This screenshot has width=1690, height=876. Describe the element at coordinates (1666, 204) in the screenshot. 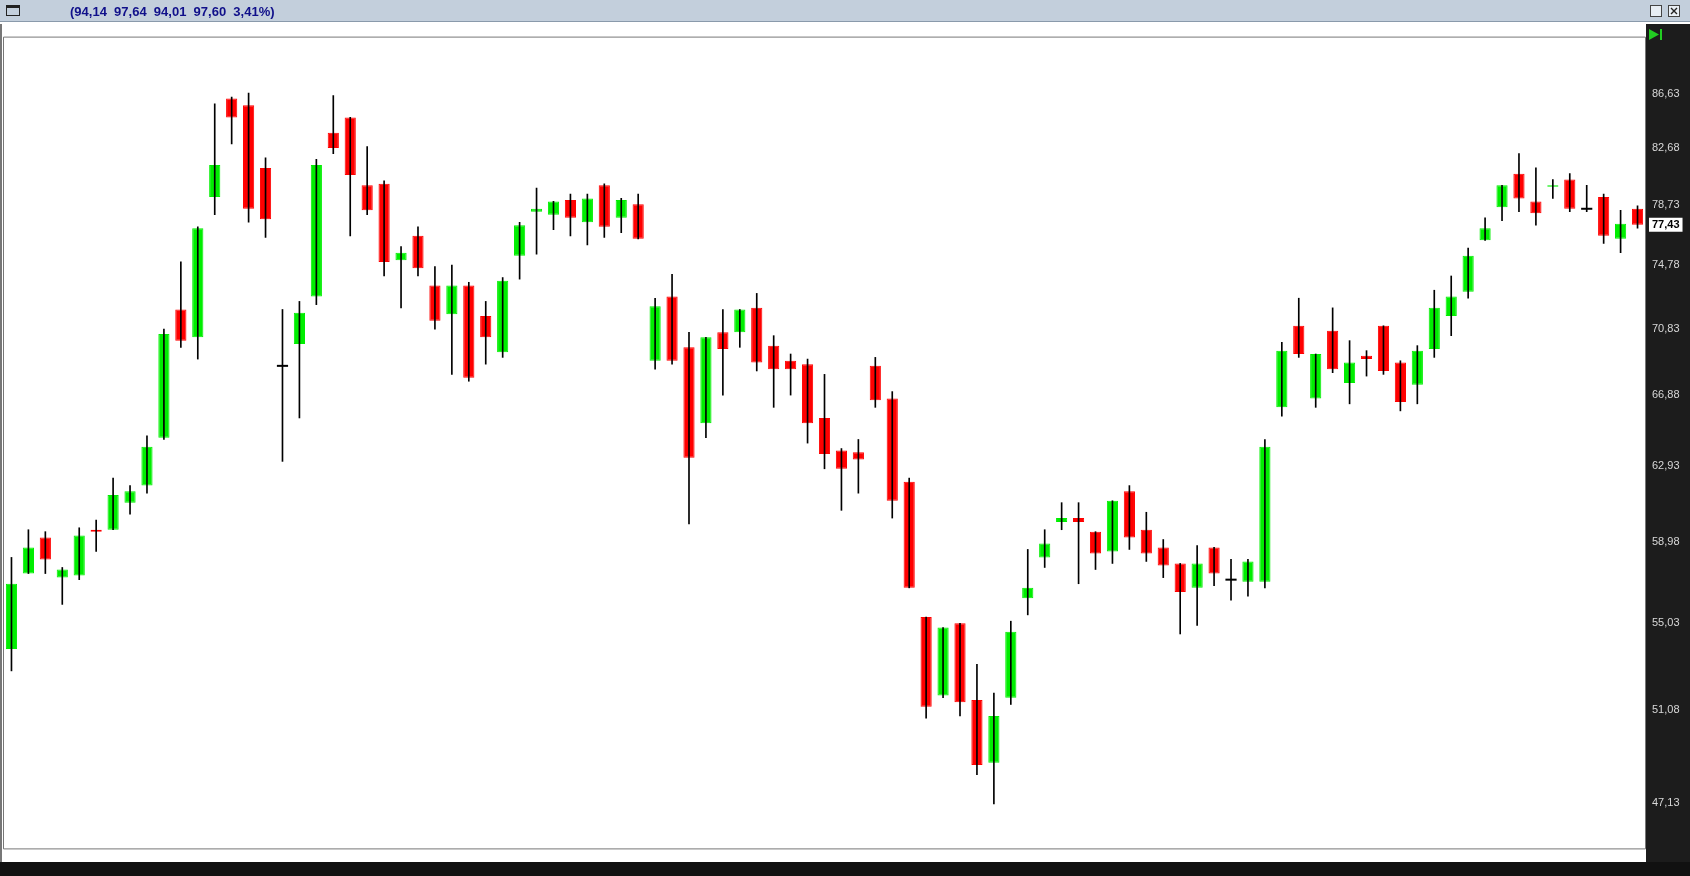

I see `y-tick-label: 78,73` at that location.